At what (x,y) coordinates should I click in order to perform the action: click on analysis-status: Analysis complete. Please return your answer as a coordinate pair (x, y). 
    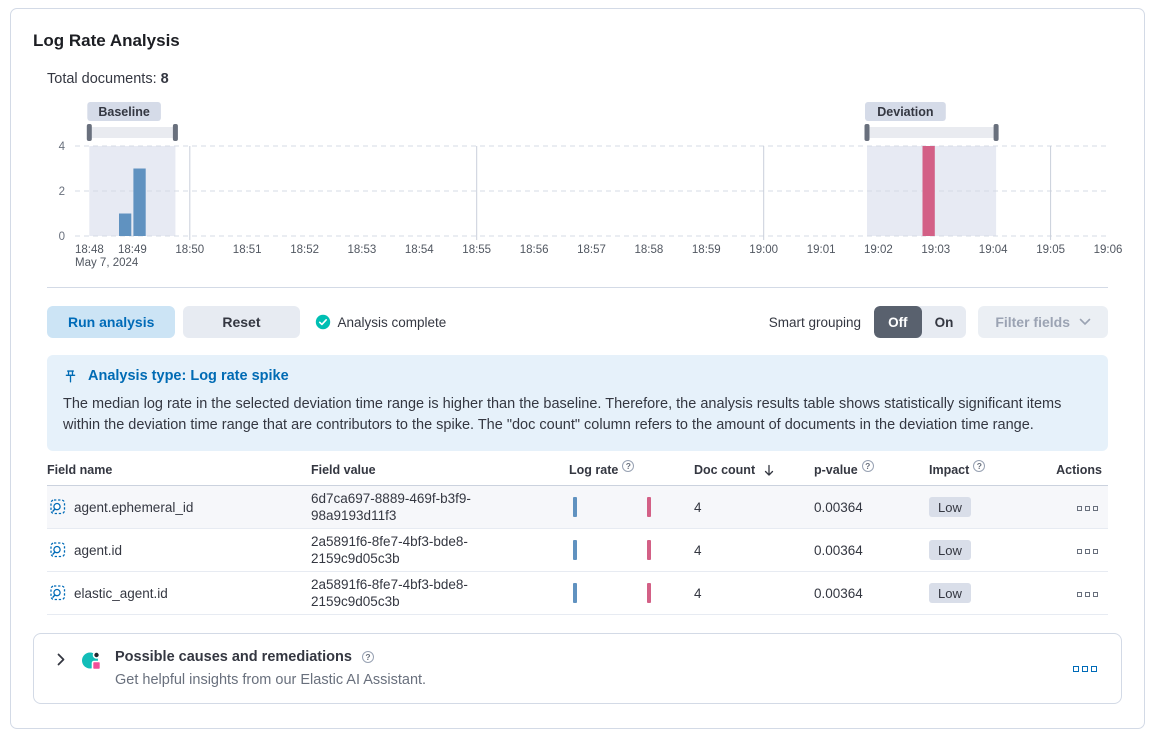
    Looking at the image, I should click on (381, 322).